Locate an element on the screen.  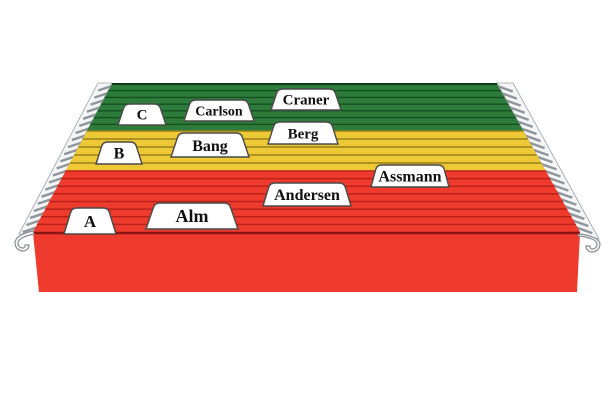
folder-tab-label: A is located at coordinates (90, 221).